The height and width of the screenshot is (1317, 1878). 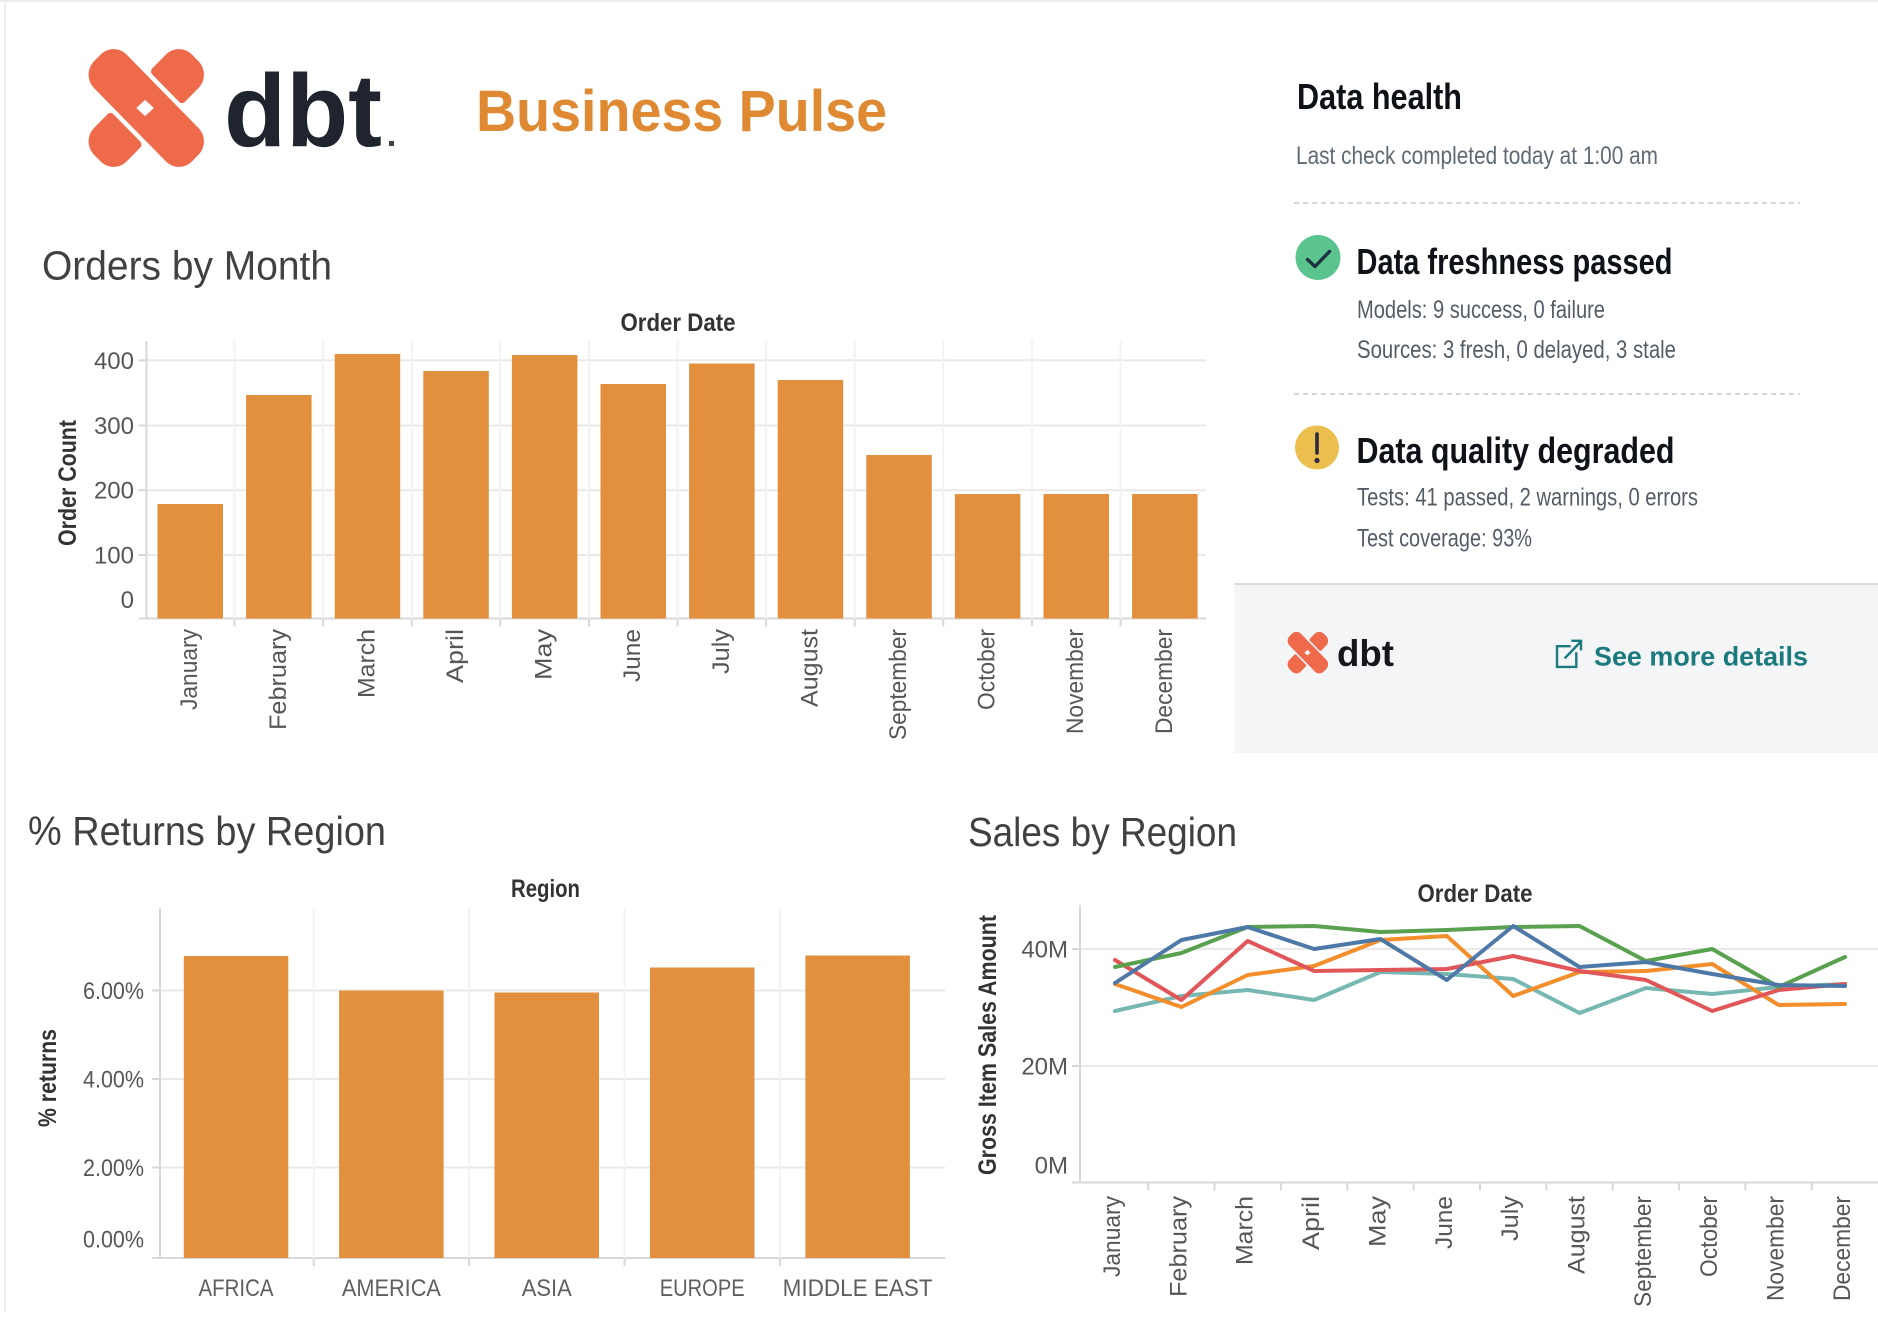 I want to click on svg-text:Last check completed today at: Last check completed today at 1:00 am, so click(x=1477, y=156).